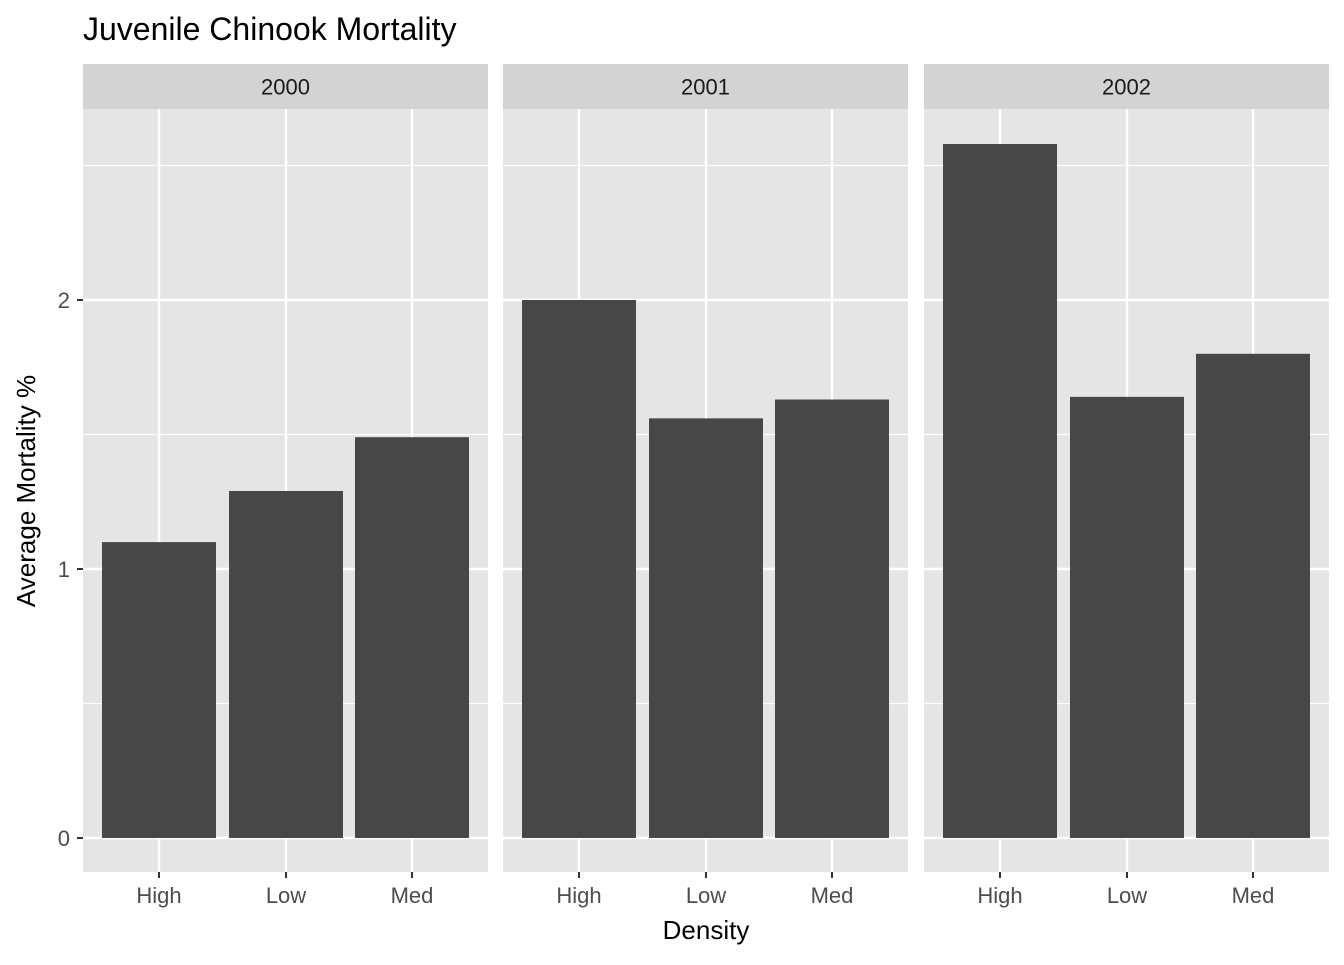 The height and width of the screenshot is (965, 1344). I want to click on bar-2001-high, so click(579, 569).